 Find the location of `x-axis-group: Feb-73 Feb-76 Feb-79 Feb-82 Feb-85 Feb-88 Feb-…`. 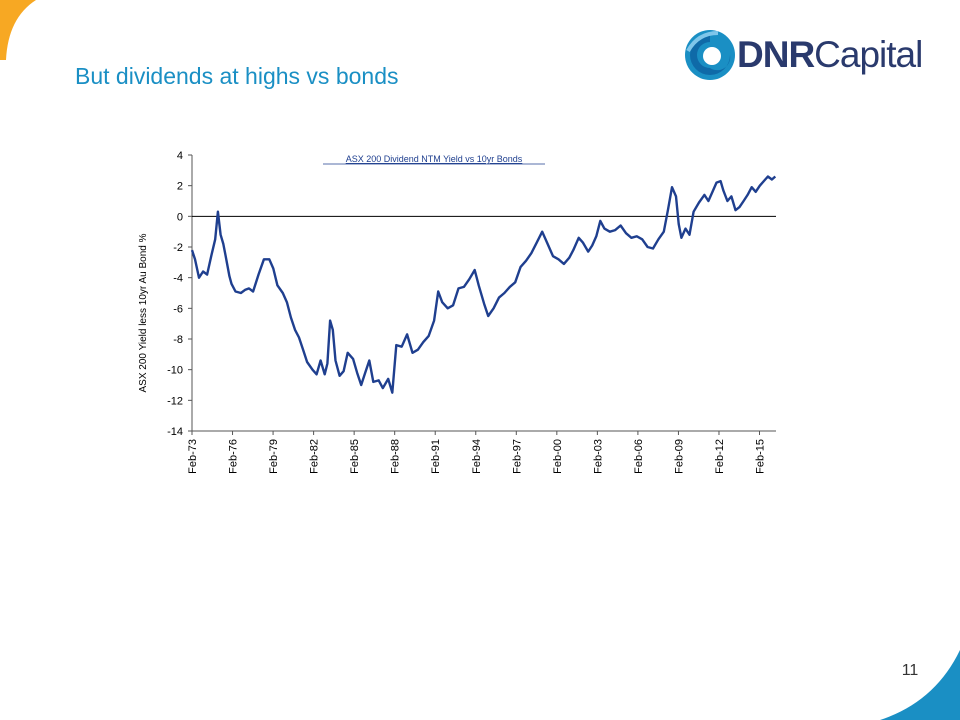

x-axis-group: Feb-73 Feb-76 Feb-79 Feb-82 Feb-85 Feb-88 Feb-… is located at coordinates (481, 452).